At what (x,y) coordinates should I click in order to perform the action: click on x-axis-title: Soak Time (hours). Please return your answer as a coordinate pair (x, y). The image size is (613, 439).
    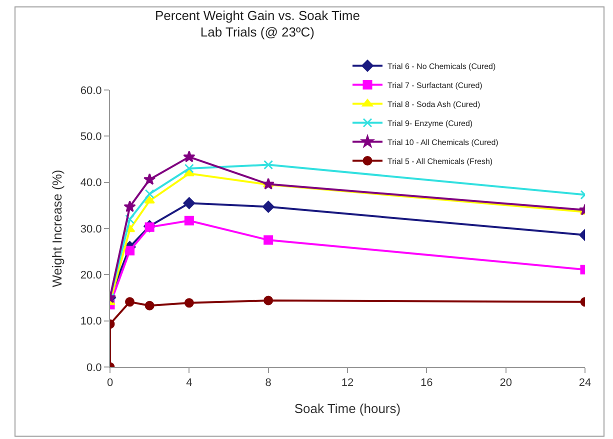
    Looking at the image, I should click on (347, 408).